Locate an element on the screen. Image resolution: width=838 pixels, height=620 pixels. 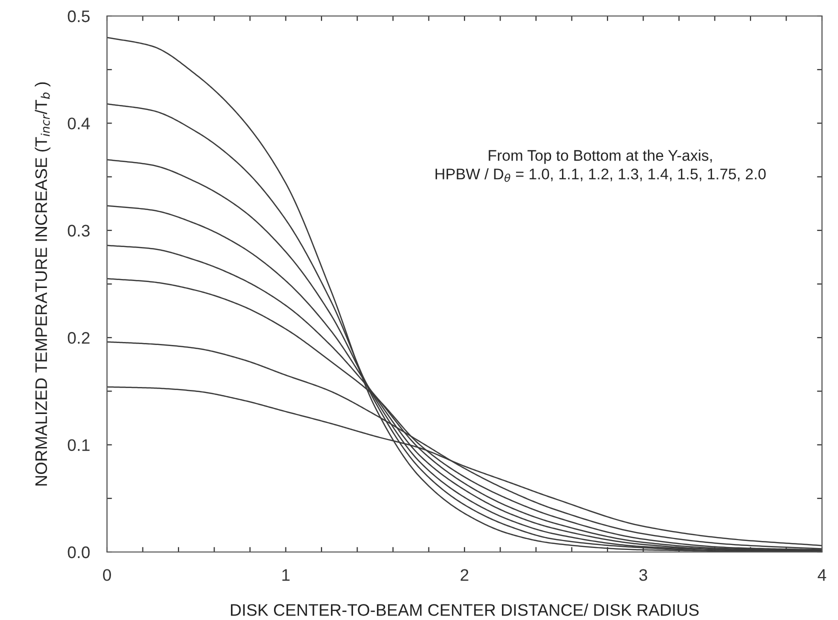
y-axis-title: NORMALIZED TEMPERATURE INCREASE (T$_{incr}$/T$_{b}$ ) is located at coordinates (42, 284).